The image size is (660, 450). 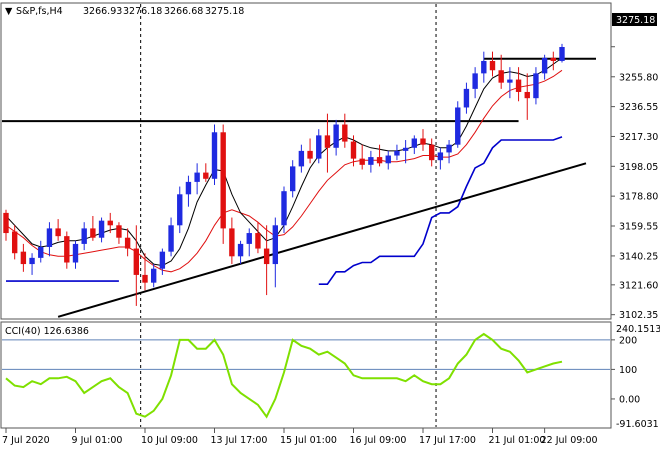 I want to click on cci-label: CCI(40) 126.6386, so click(x=47, y=331).